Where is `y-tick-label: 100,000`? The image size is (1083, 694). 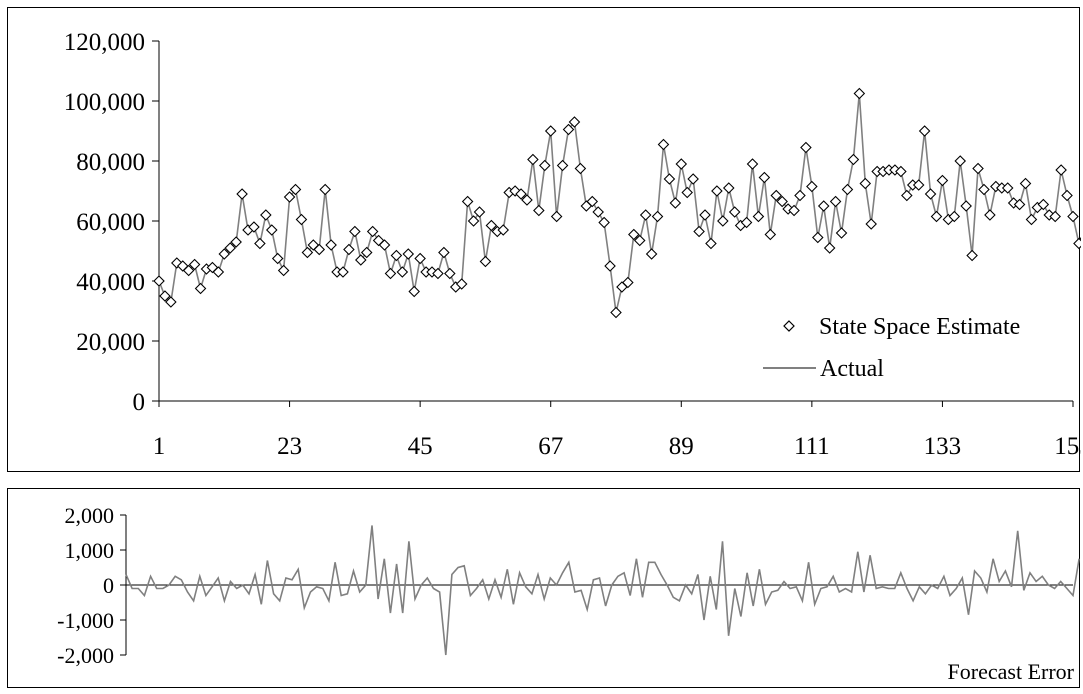
y-tick-label: 100,000 is located at coordinates (104, 102).